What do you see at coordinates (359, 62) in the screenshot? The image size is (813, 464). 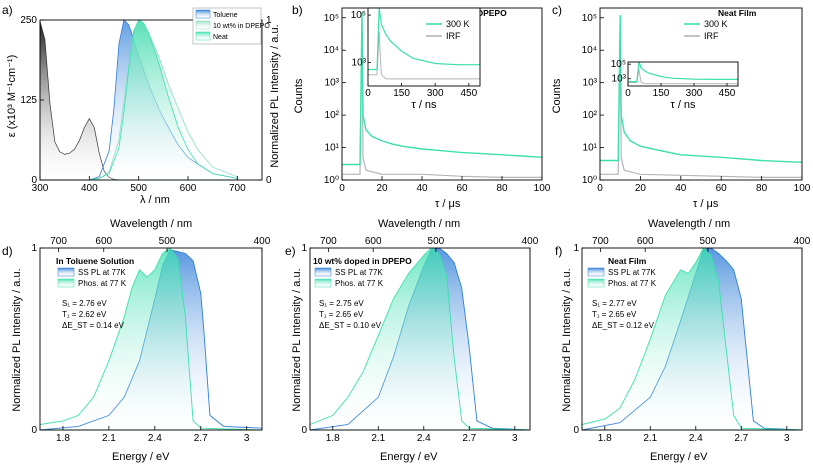 I see `panel-b-inset-y-tick-label: 10³` at bounding box center [359, 62].